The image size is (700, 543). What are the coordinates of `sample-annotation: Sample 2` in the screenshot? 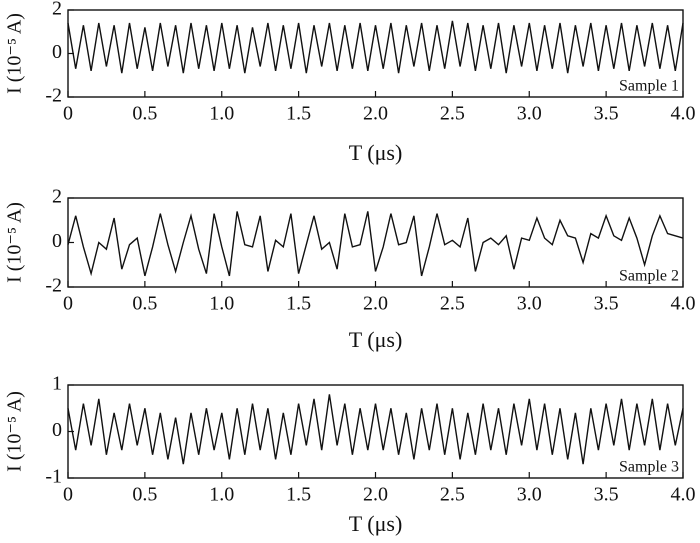 It's located at (649, 276).